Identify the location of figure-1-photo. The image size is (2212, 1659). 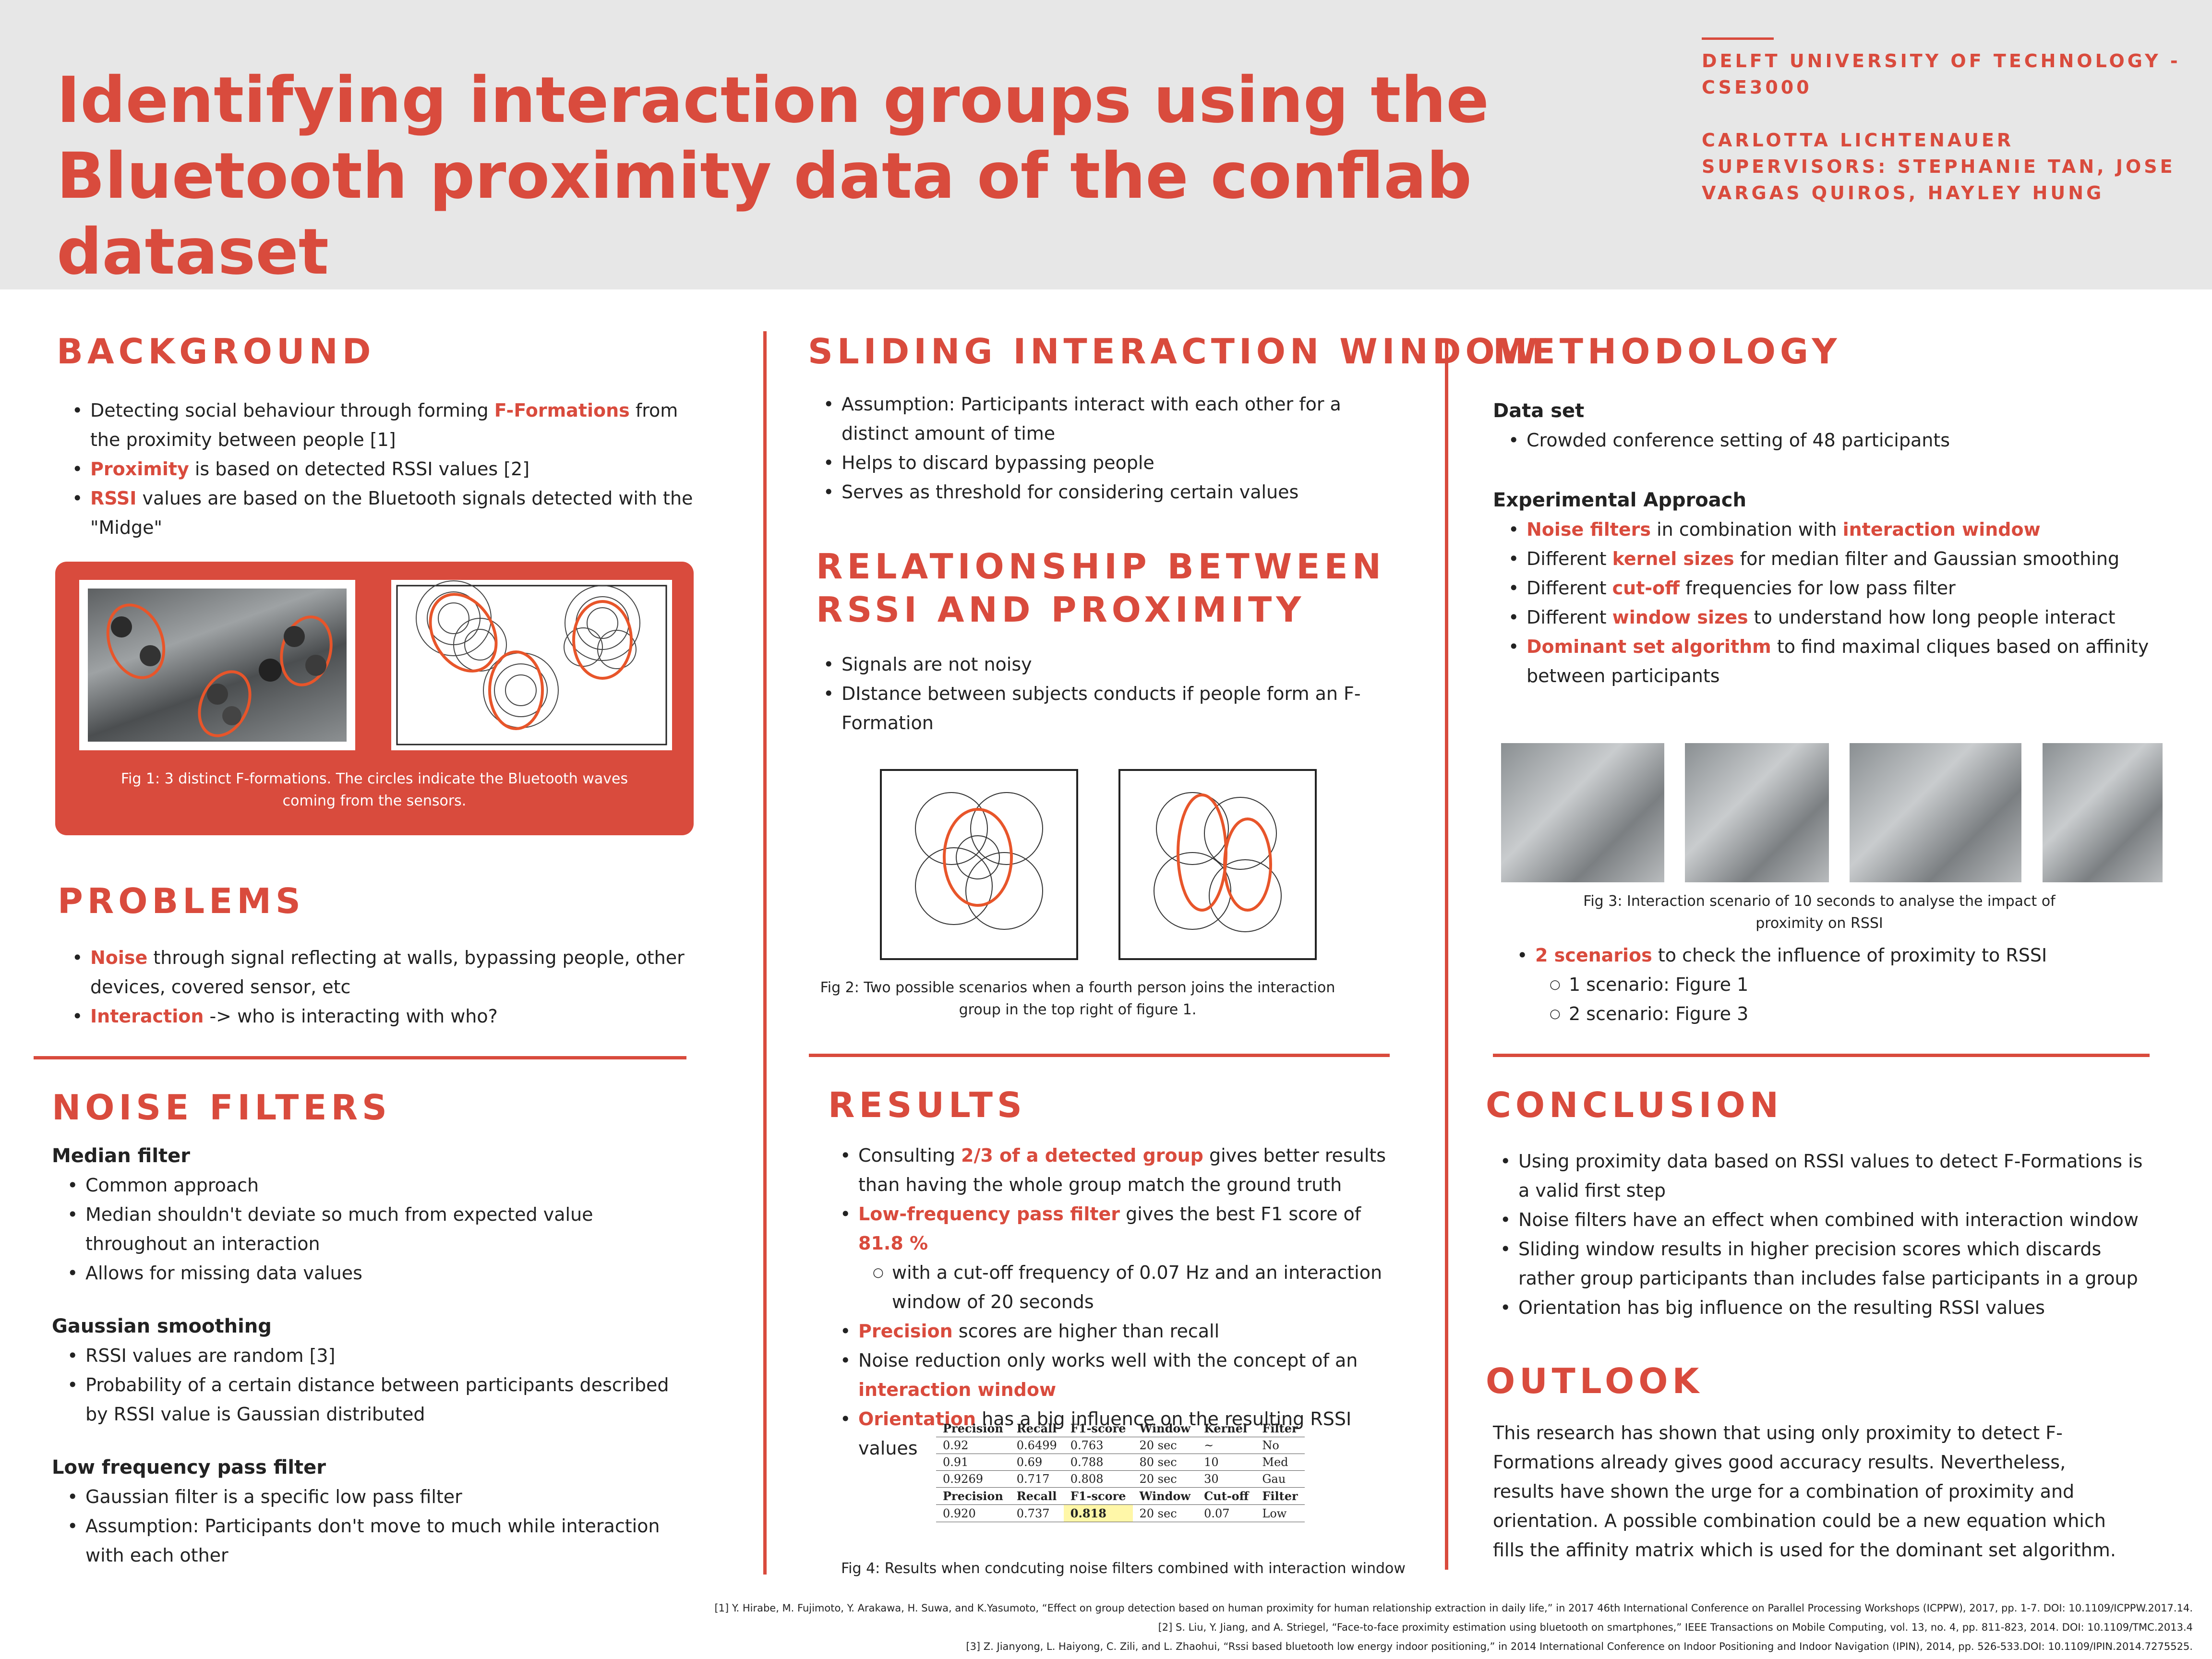
(217, 665).